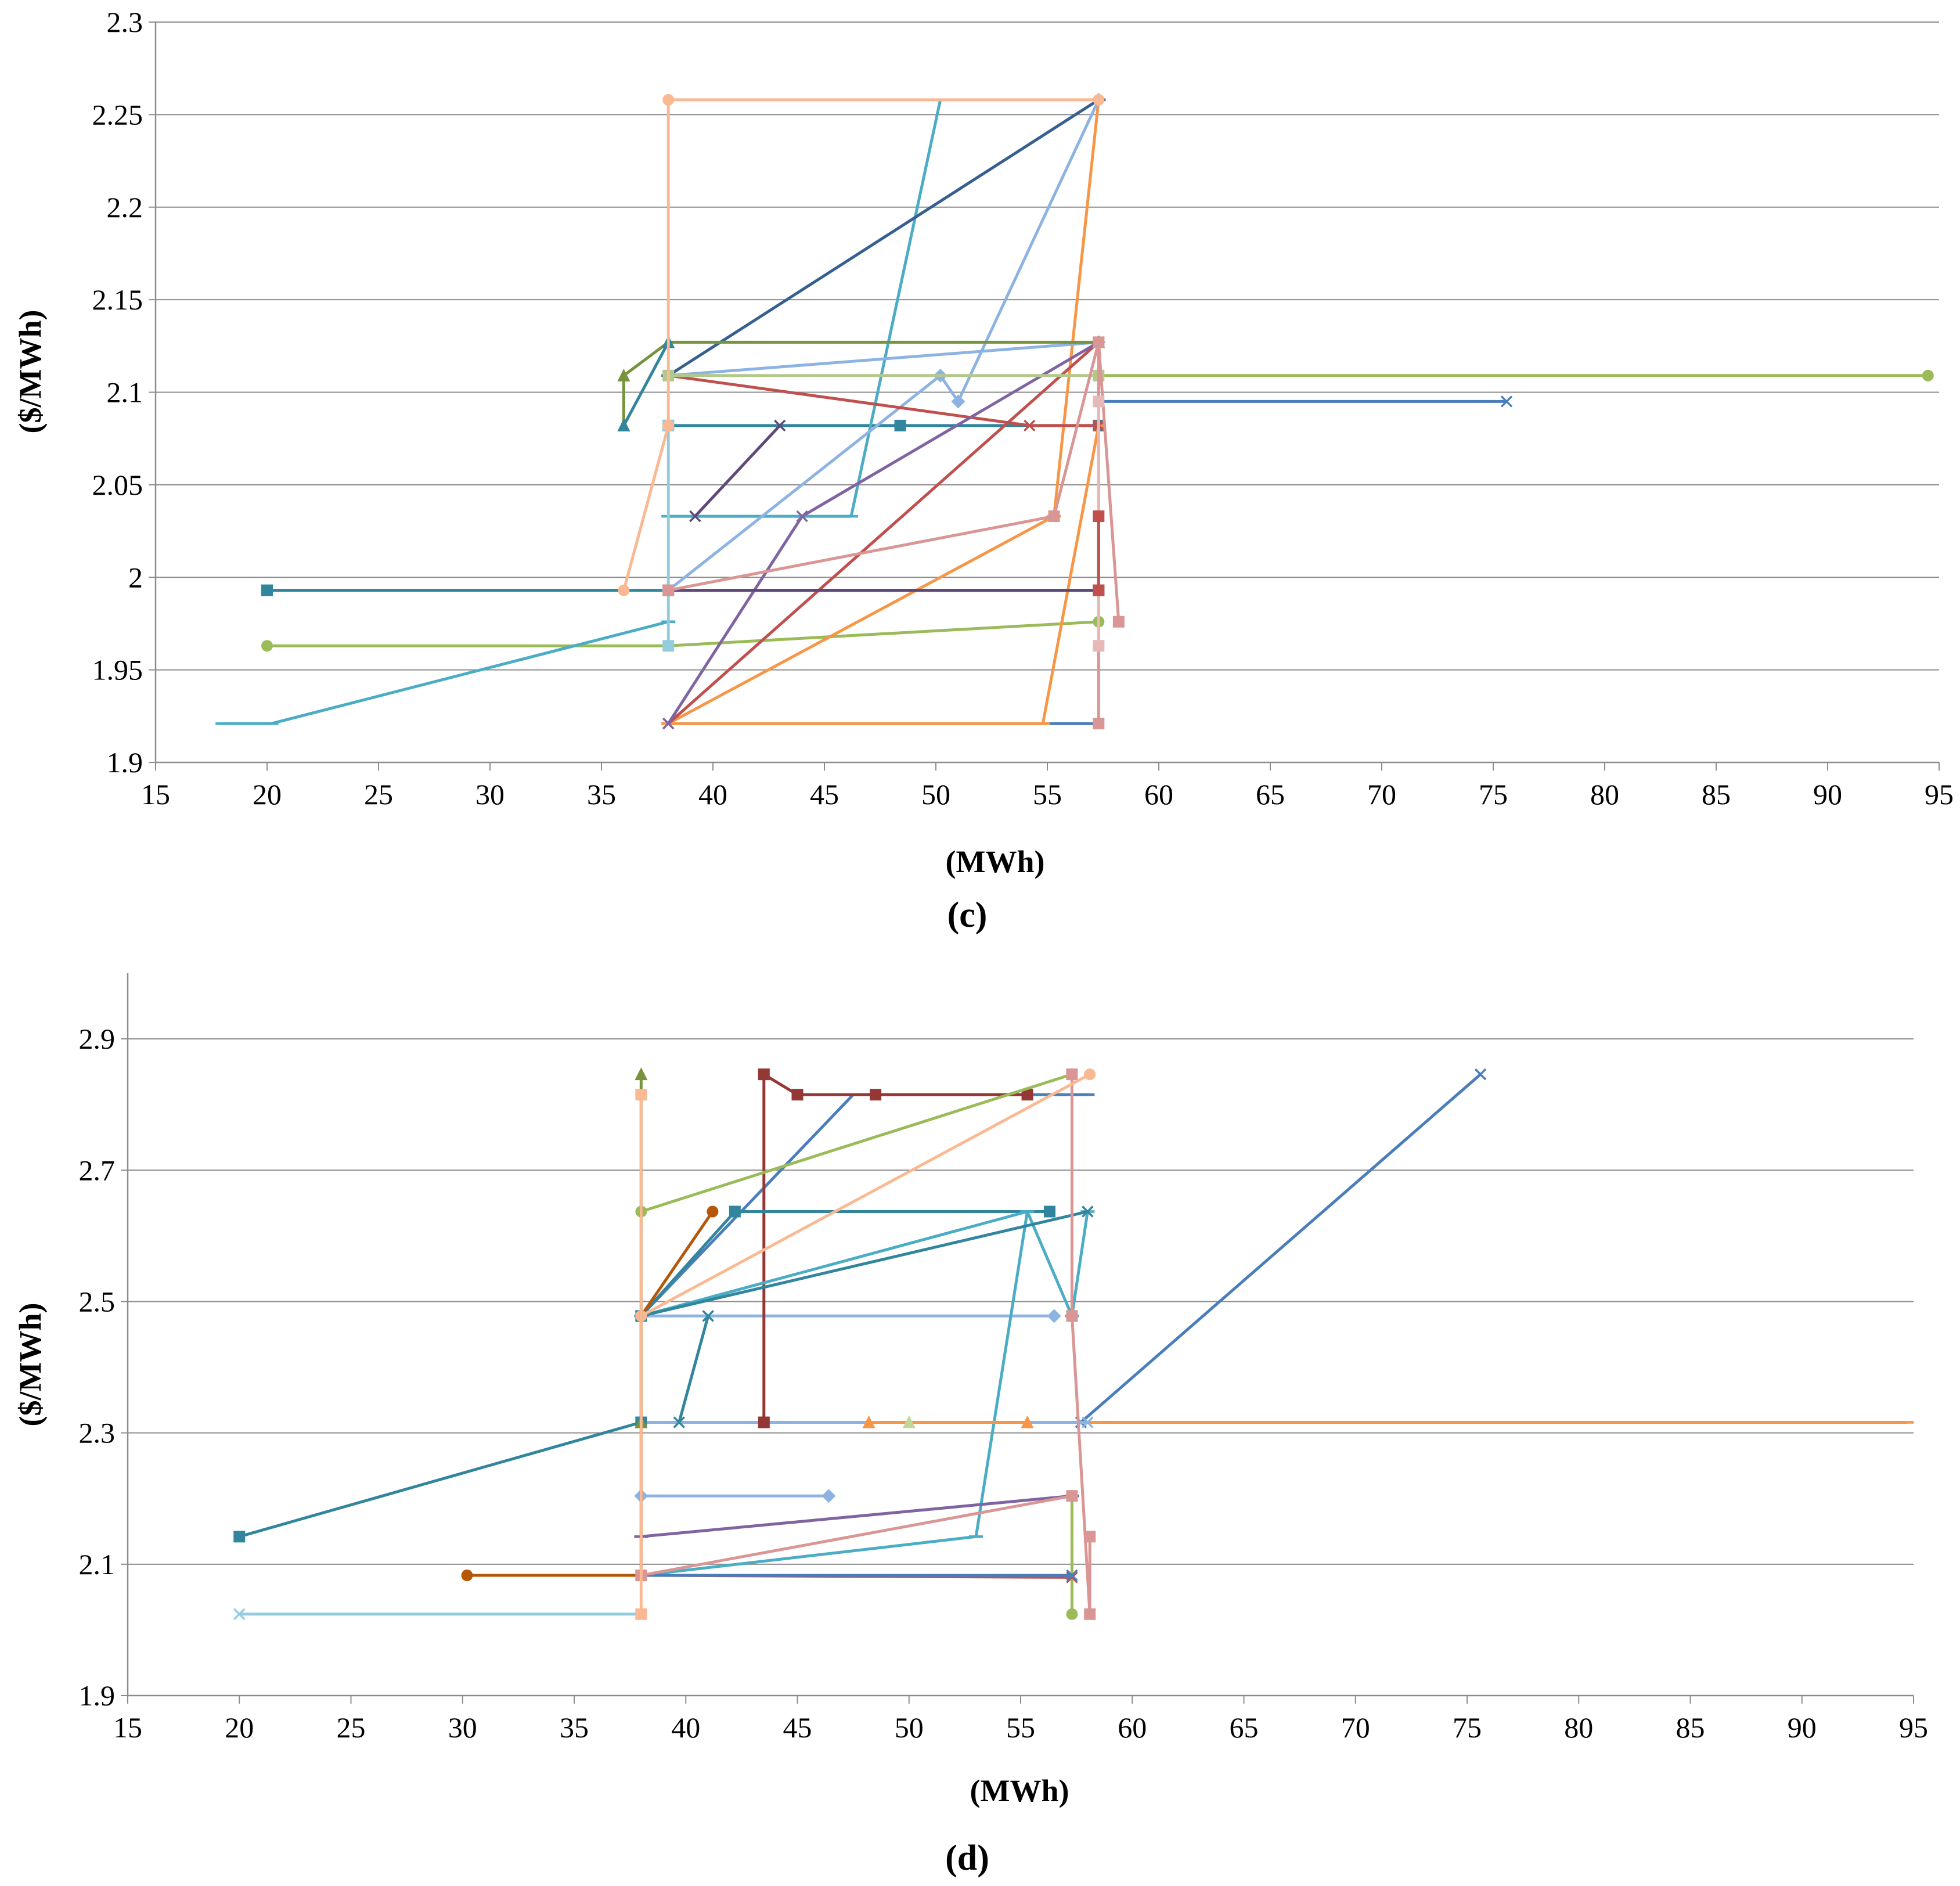 This screenshot has width=1960, height=1886. I want to click on series-line-d-t20, so click(856, 1516).